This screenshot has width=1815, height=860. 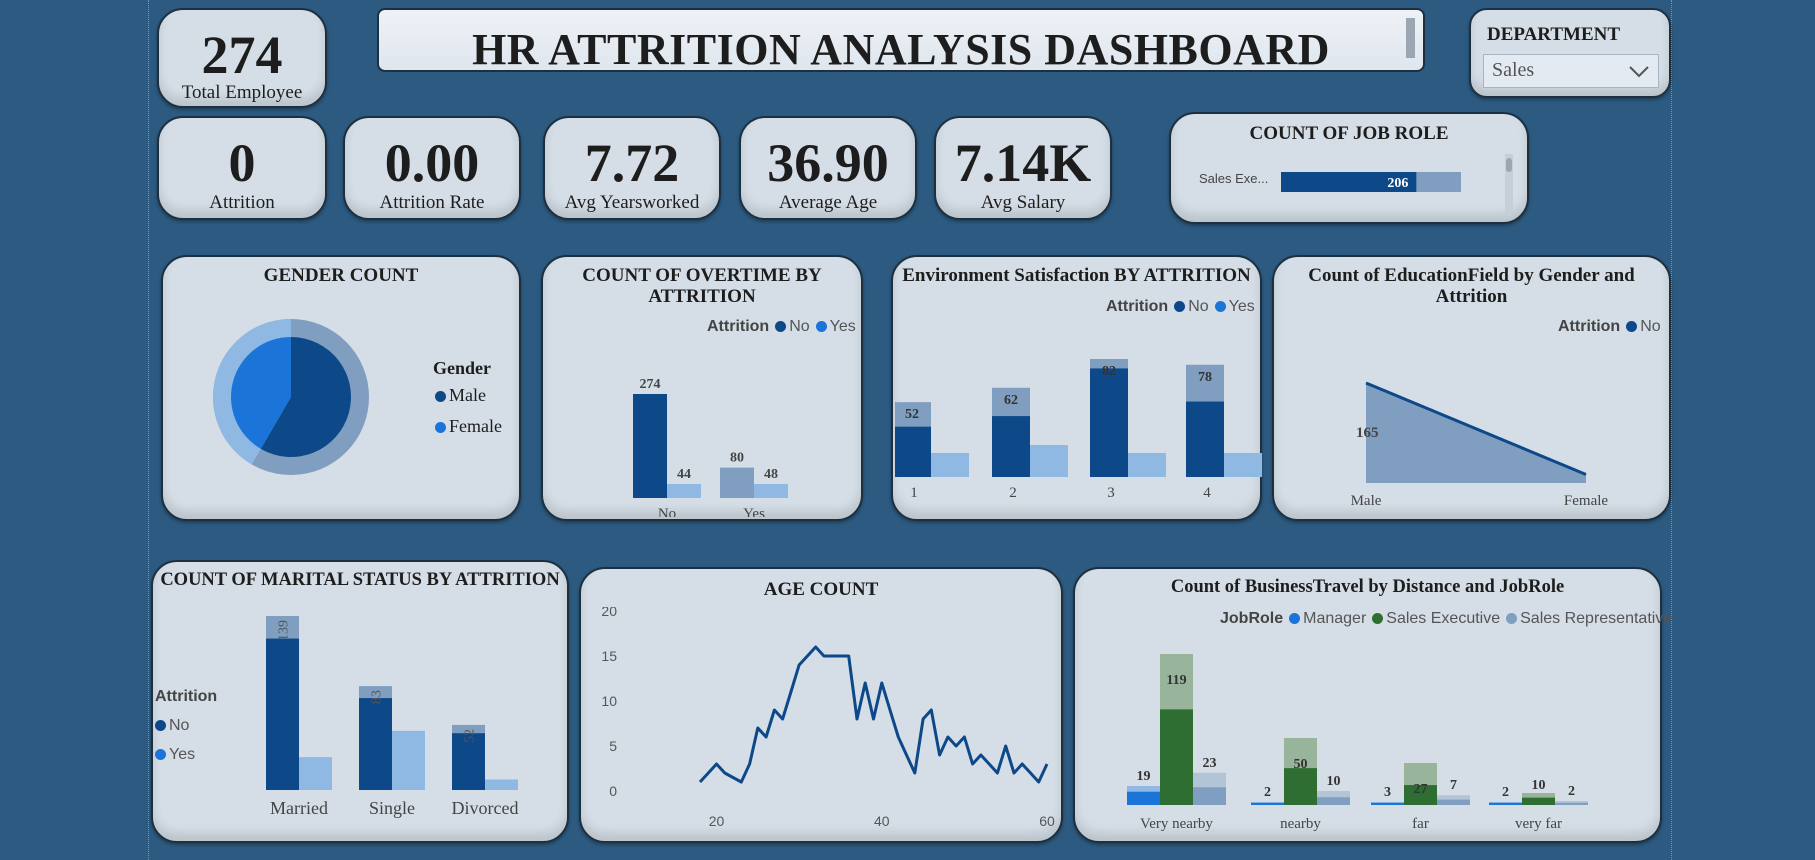 What do you see at coordinates (684, 474) in the screenshot?
I see `overtime-data-label-yes: 44` at bounding box center [684, 474].